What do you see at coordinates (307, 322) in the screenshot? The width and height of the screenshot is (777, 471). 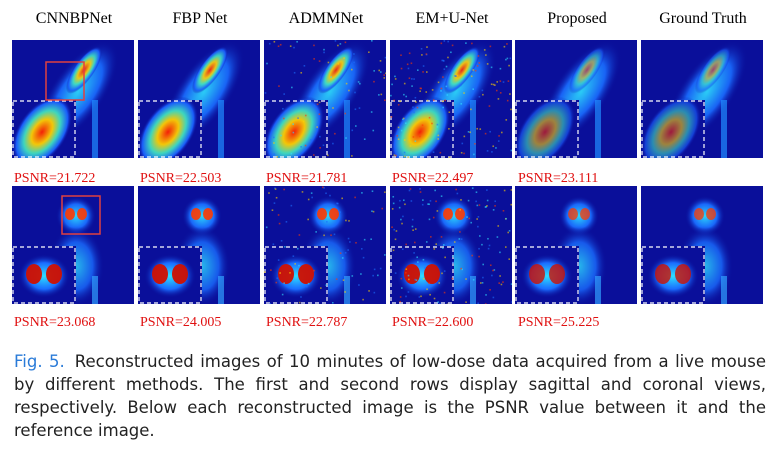 I see `psnr-label: PSNR=22.787` at bounding box center [307, 322].